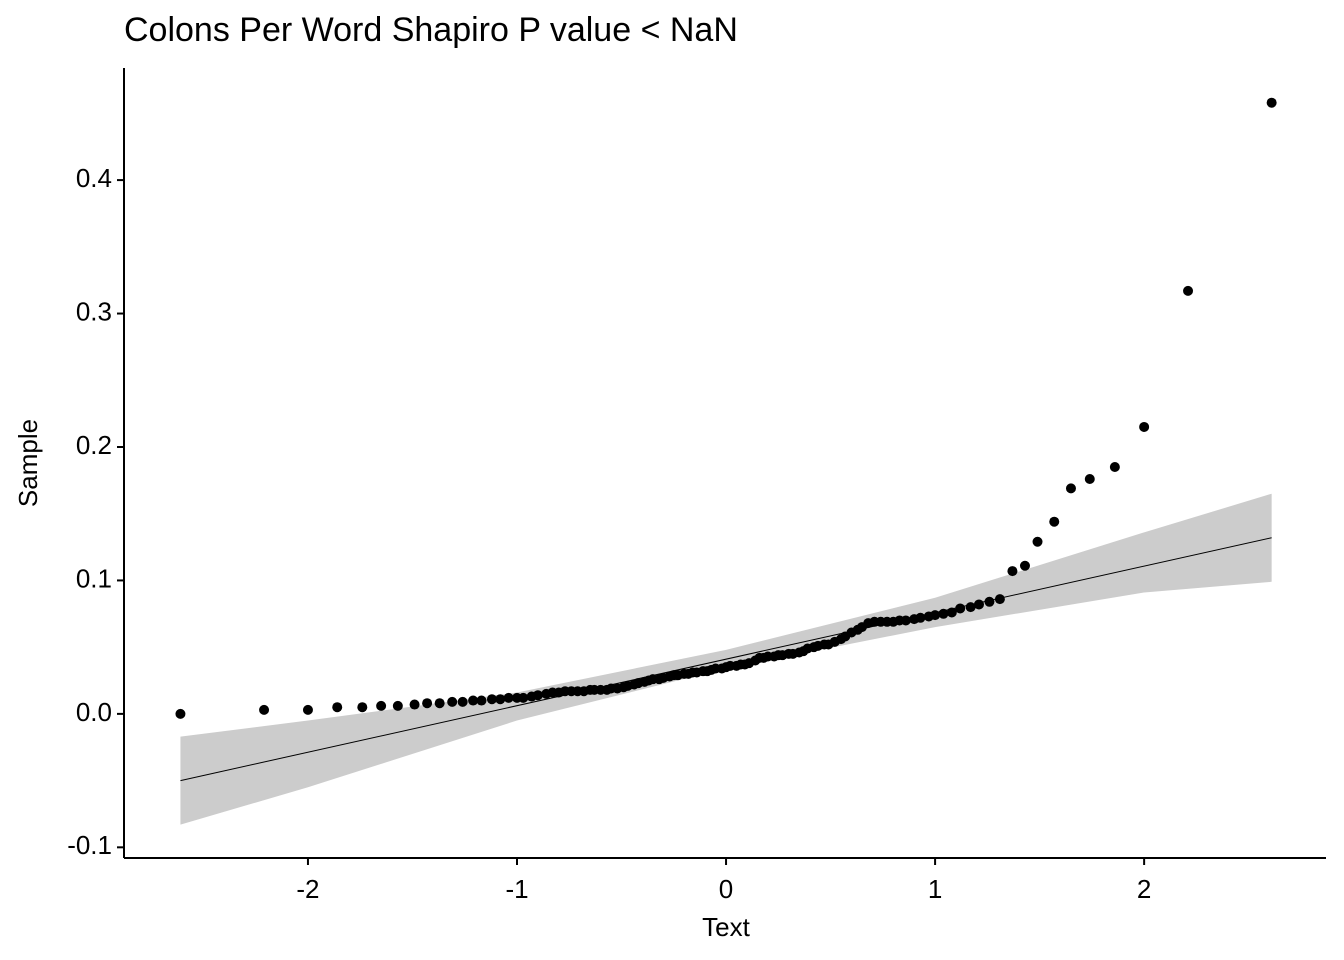 The image size is (1344, 960). What do you see at coordinates (935, 889) in the screenshot?
I see `x-tick-label: 1` at bounding box center [935, 889].